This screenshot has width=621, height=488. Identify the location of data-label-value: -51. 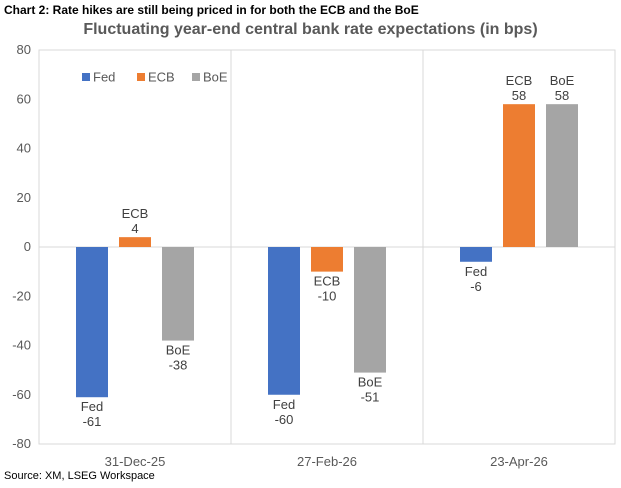
(370, 397).